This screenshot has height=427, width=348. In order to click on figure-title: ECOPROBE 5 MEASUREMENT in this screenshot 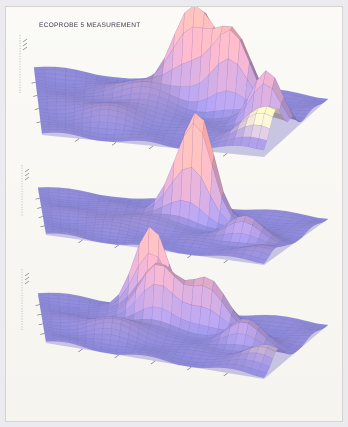, I will do `click(90, 25)`.